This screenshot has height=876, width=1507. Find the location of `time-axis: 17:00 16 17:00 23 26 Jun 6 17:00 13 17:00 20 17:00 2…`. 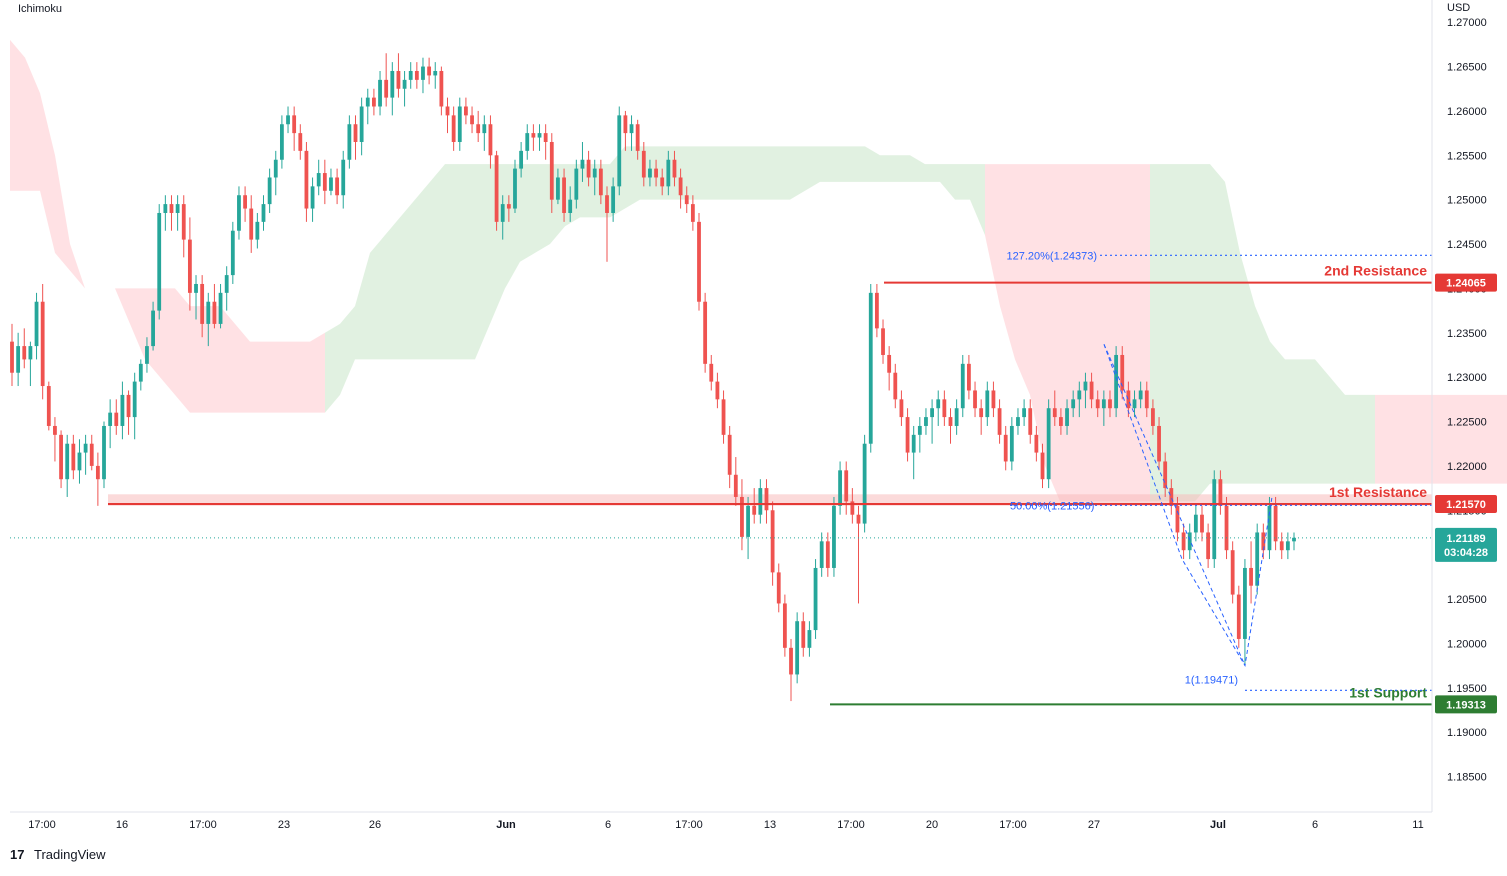

time-axis: 17:00 16 17:00 23 26 Jun 6 17:00 13 17:00 20 17:00 2… is located at coordinates (725, 825).